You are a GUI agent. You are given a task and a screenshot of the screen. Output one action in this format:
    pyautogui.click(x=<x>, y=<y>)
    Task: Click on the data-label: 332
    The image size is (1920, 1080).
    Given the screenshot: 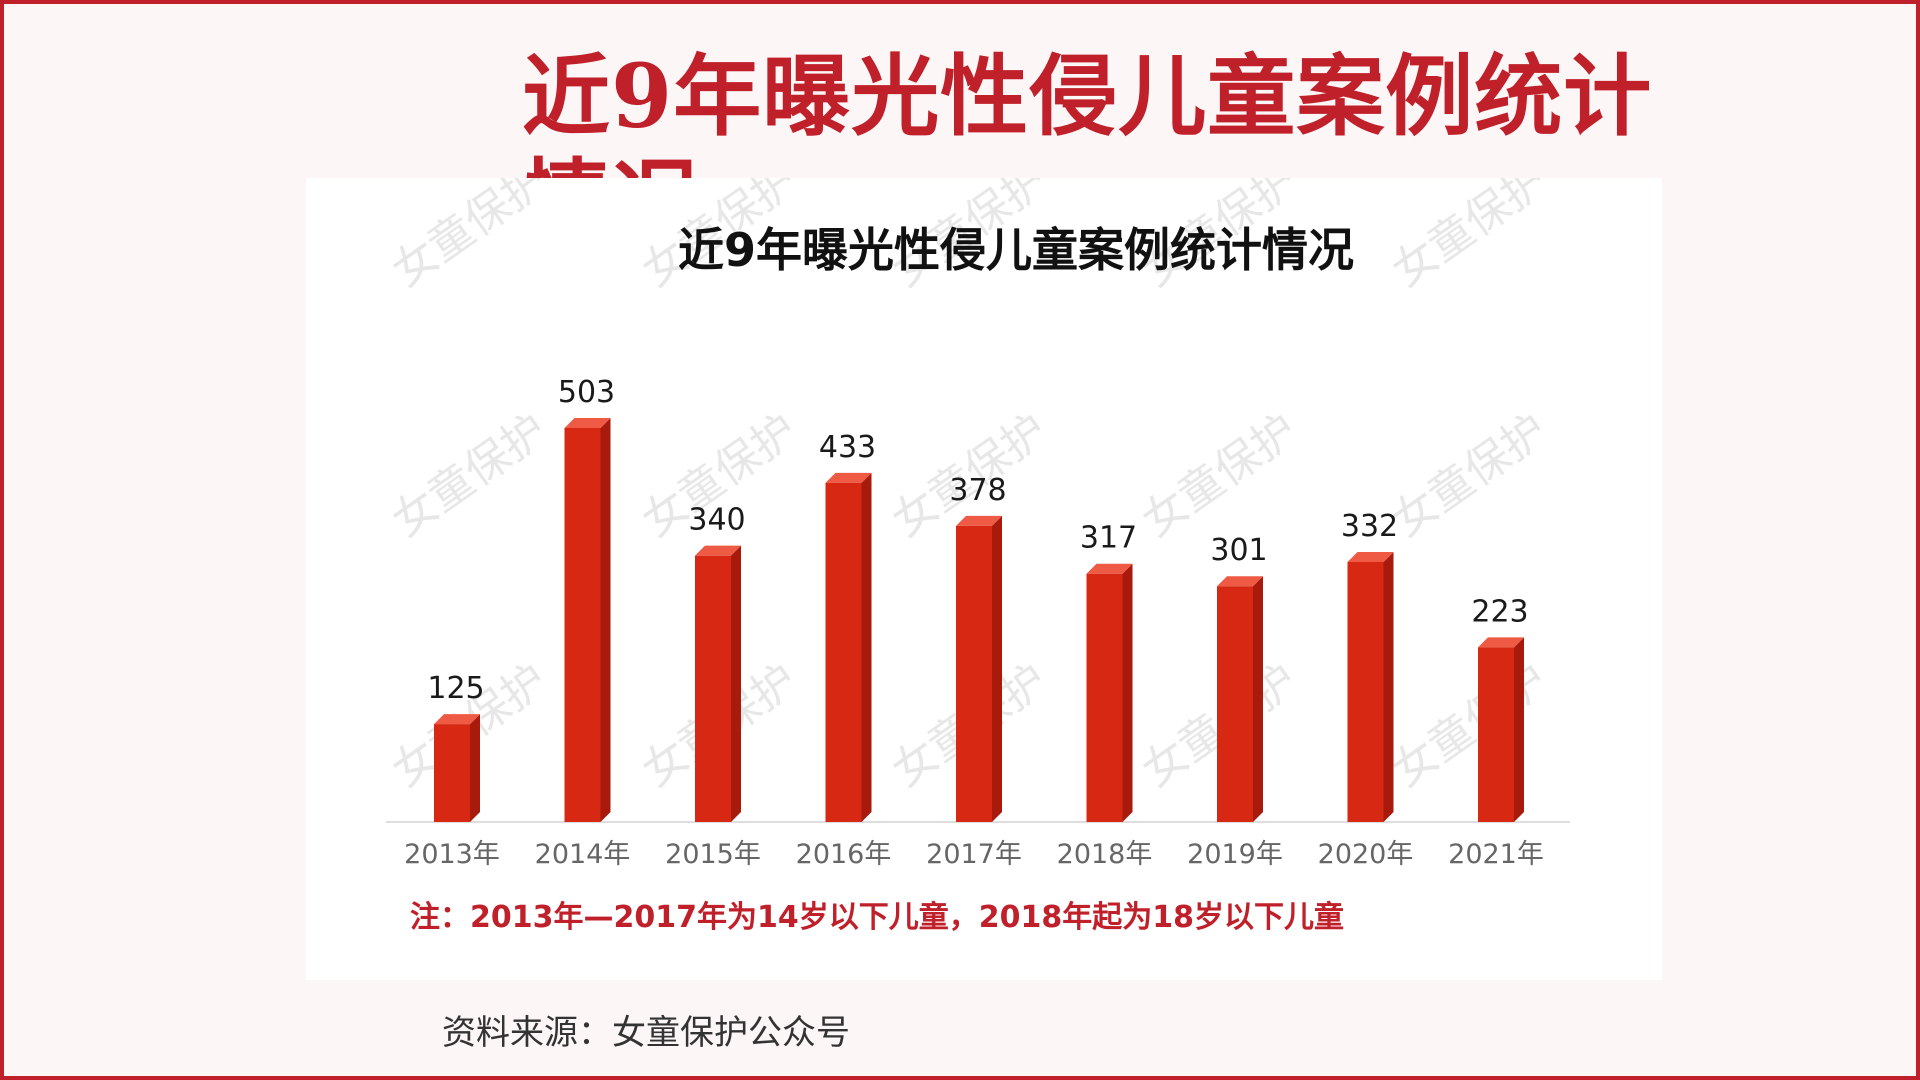 What is the action you would take?
    pyautogui.click(x=1369, y=526)
    